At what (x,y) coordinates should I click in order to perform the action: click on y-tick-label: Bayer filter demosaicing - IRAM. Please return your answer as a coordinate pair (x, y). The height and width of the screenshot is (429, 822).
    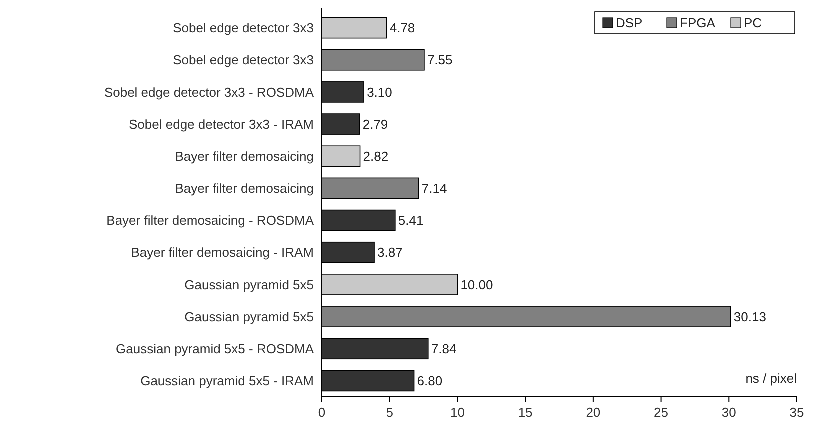
    Looking at the image, I should click on (222, 252).